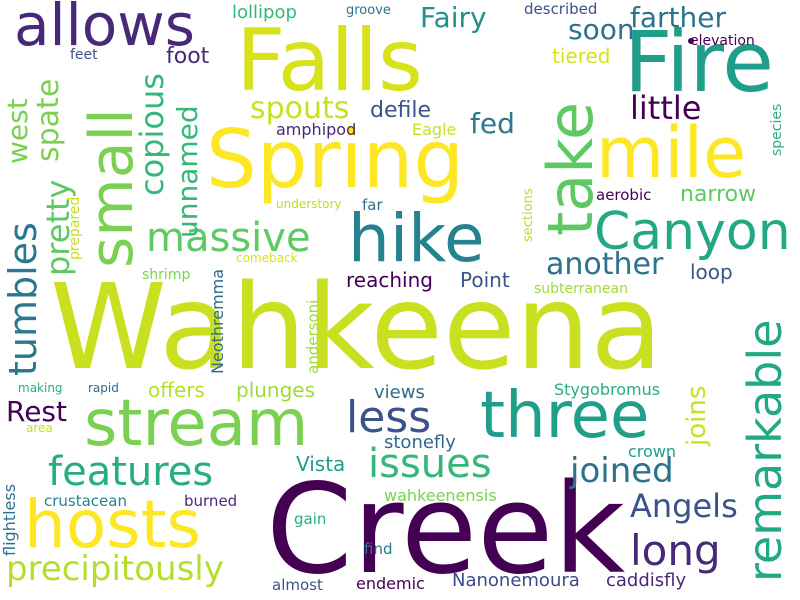 The height and width of the screenshot is (600, 800). I want to click on word-andersoni: andersoni, so click(313, 336).